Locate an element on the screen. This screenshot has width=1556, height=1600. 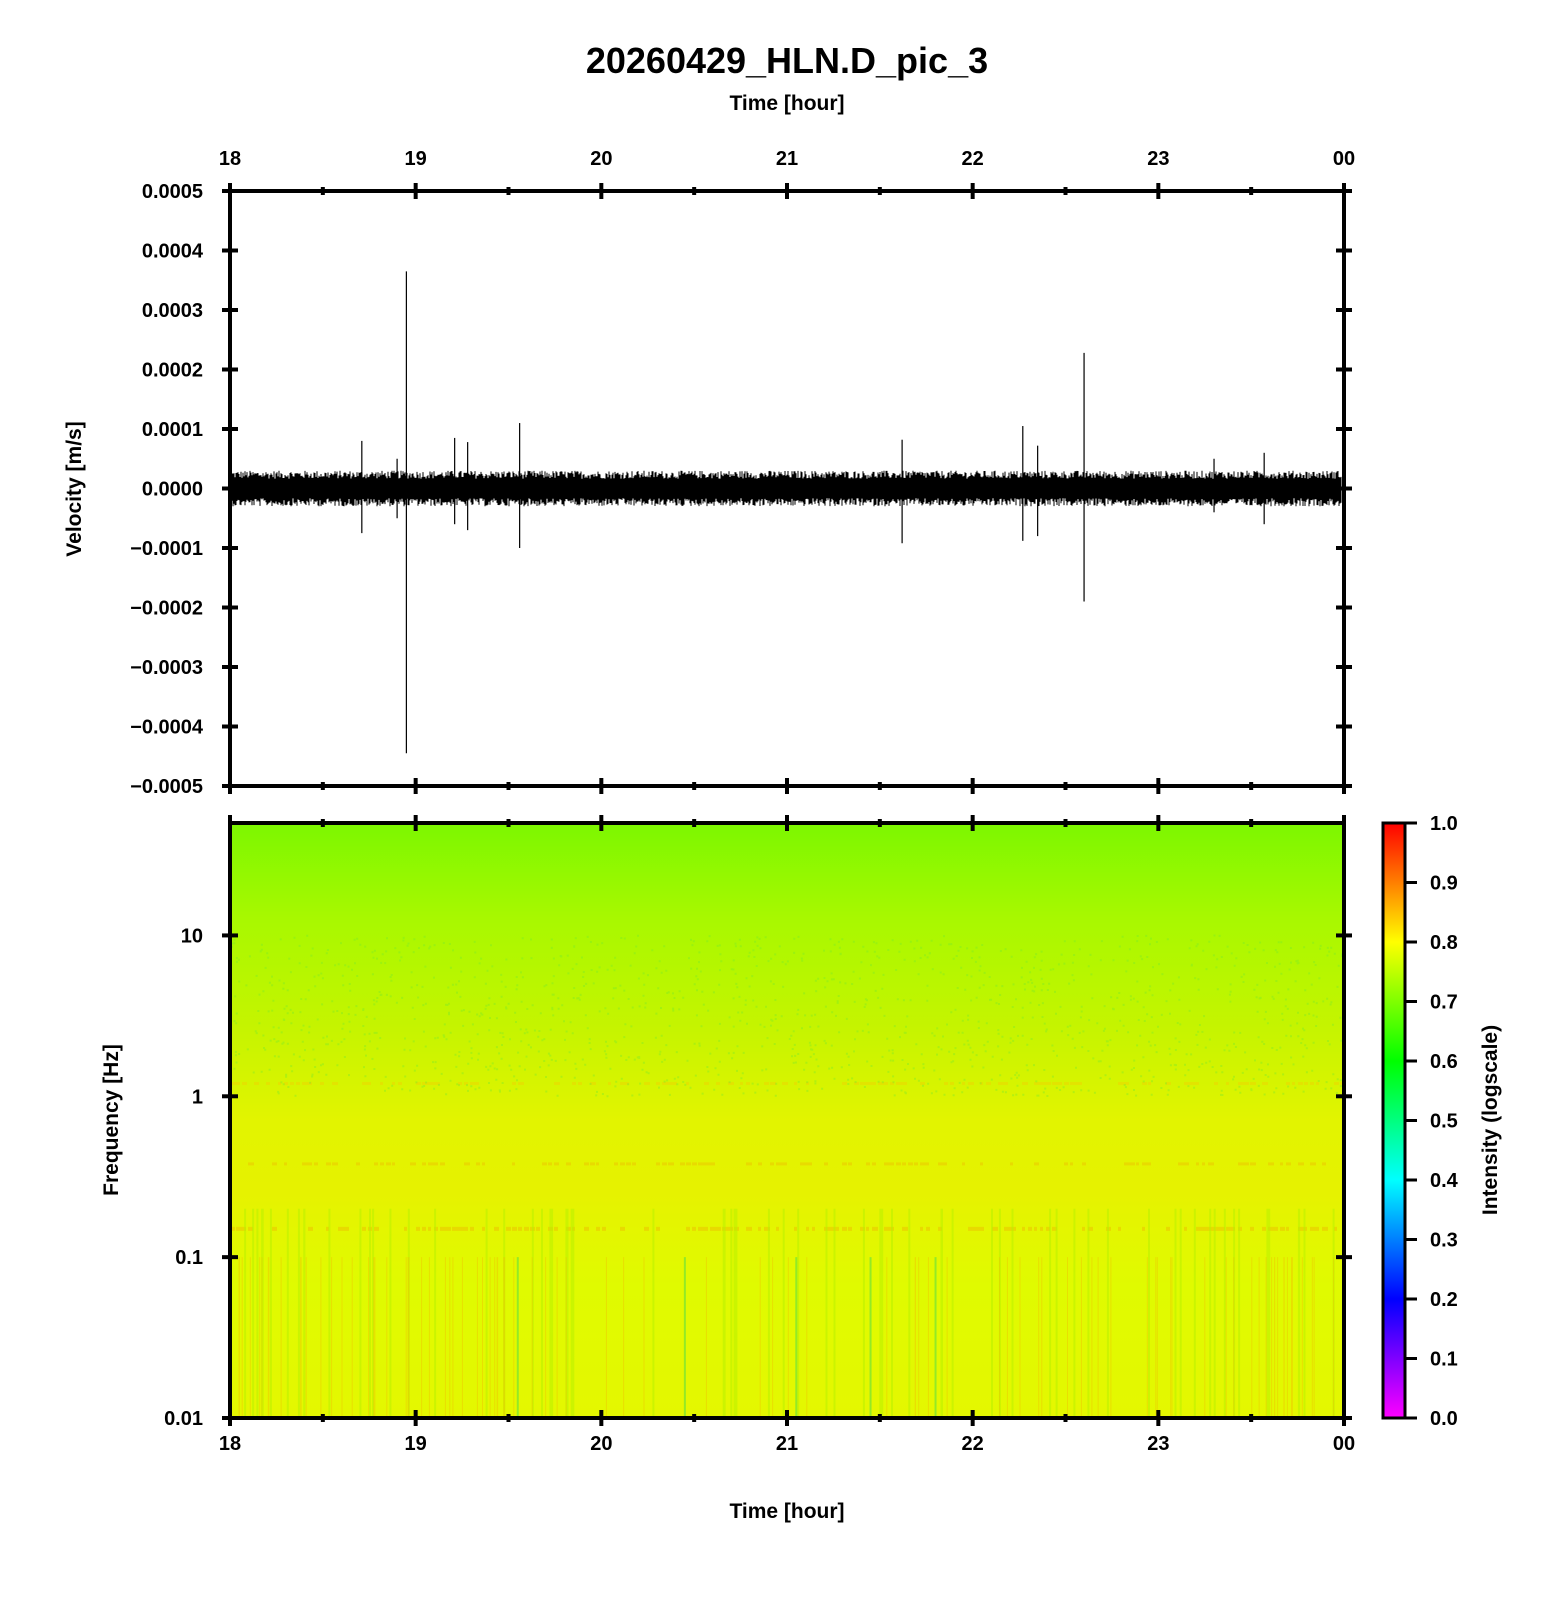
y-tick-label: −0.0002 is located at coordinates (166, 609).